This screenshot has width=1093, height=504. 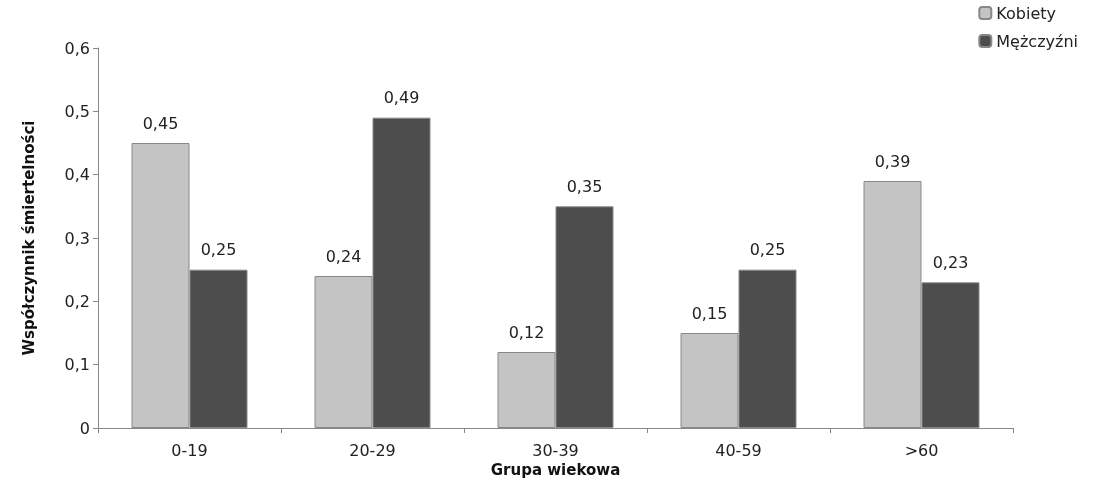 I want to click on y-tick-label: 0,1, so click(x=77, y=365).